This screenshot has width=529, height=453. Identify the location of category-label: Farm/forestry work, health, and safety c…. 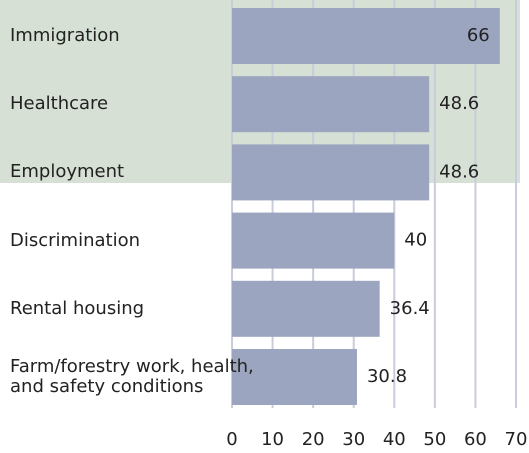
(132, 376).